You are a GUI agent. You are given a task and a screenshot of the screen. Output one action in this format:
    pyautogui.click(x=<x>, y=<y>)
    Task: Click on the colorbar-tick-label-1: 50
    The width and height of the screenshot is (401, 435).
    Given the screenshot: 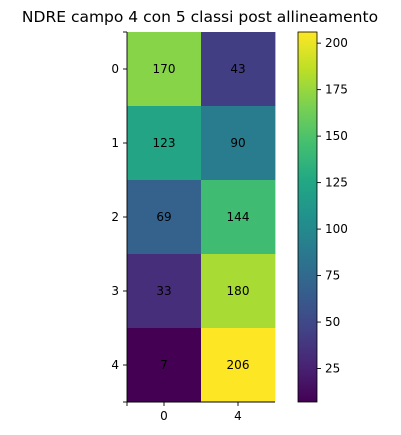 What is the action you would take?
    pyautogui.click(x=332, y=322)
    